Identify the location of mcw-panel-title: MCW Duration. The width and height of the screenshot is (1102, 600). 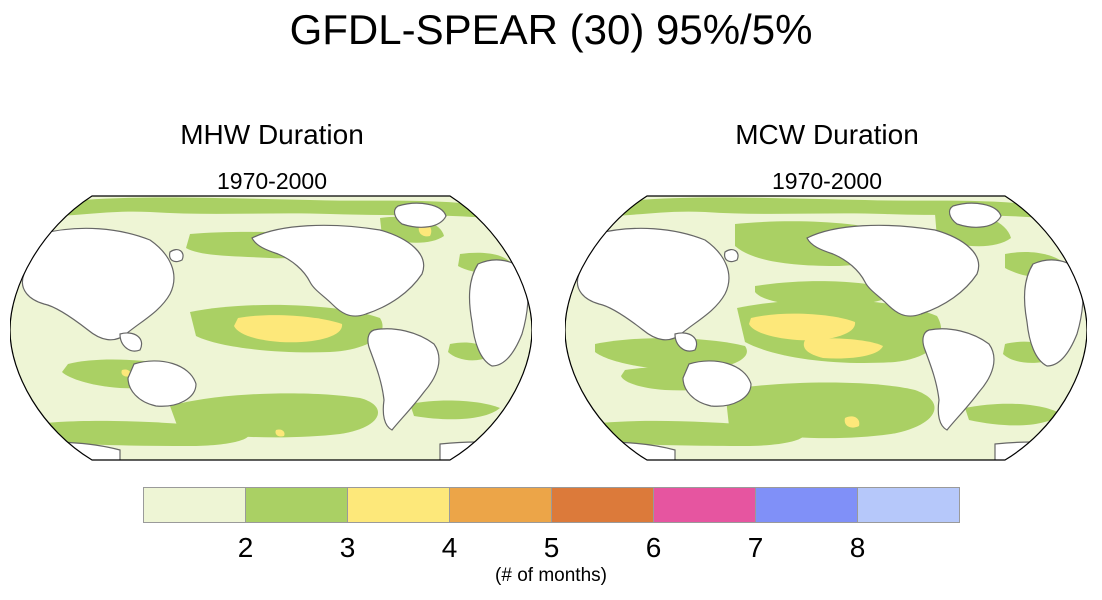
(827, 134).